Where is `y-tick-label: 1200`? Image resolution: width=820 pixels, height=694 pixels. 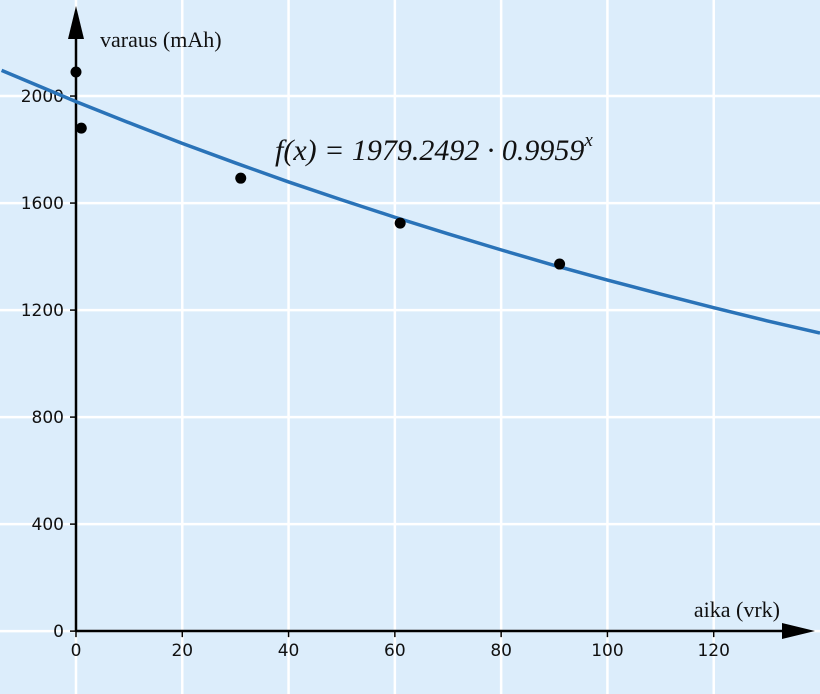 y-tick-label: 1200 is located at coordinates (42, 311).